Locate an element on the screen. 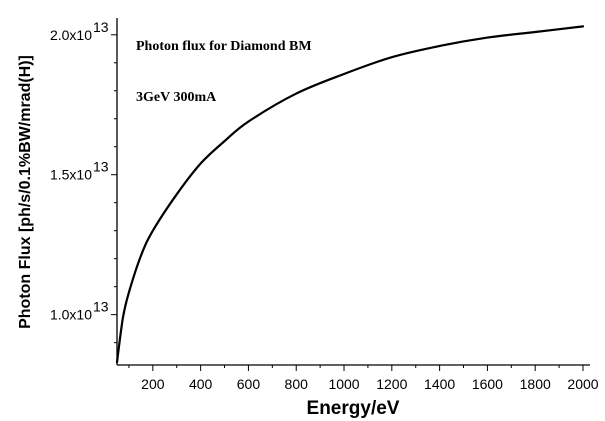  x-tick-label: 600 is located at coordinates (249, 384).